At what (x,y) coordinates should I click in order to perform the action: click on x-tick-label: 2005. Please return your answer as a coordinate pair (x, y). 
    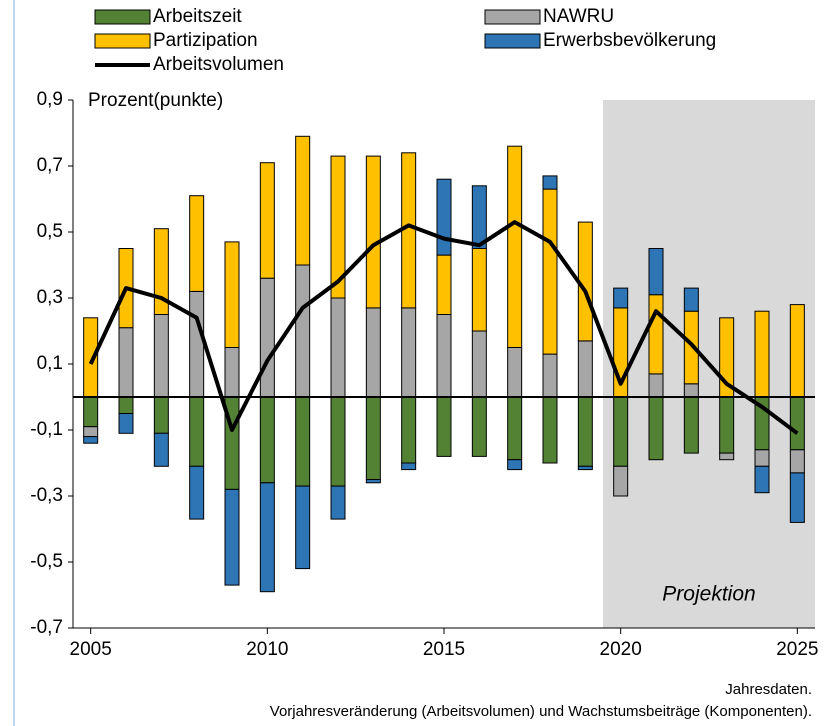
    Looking at the image, I should click on (91, 649).